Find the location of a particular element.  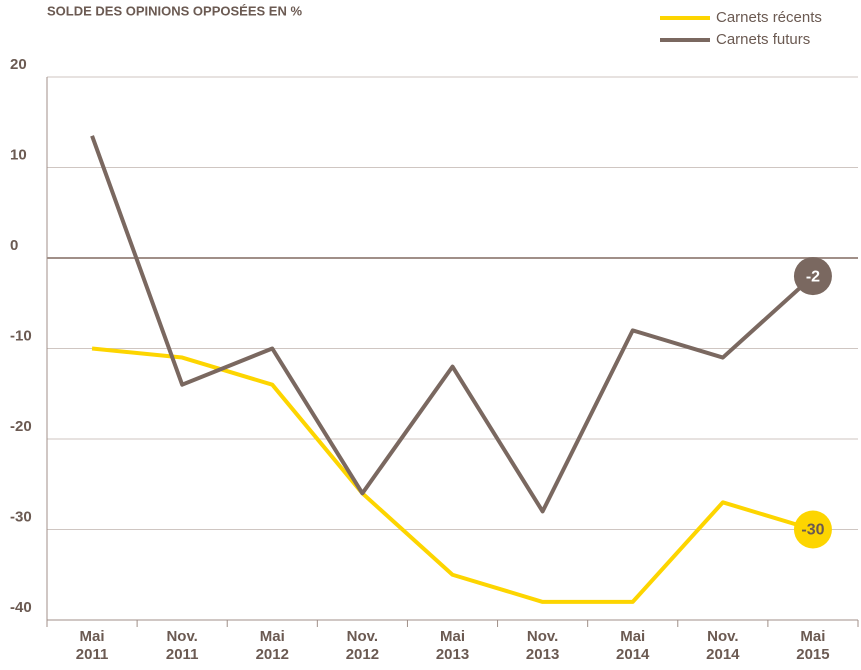

legend-label: Carnets récents is located at coordinates (769, 17).